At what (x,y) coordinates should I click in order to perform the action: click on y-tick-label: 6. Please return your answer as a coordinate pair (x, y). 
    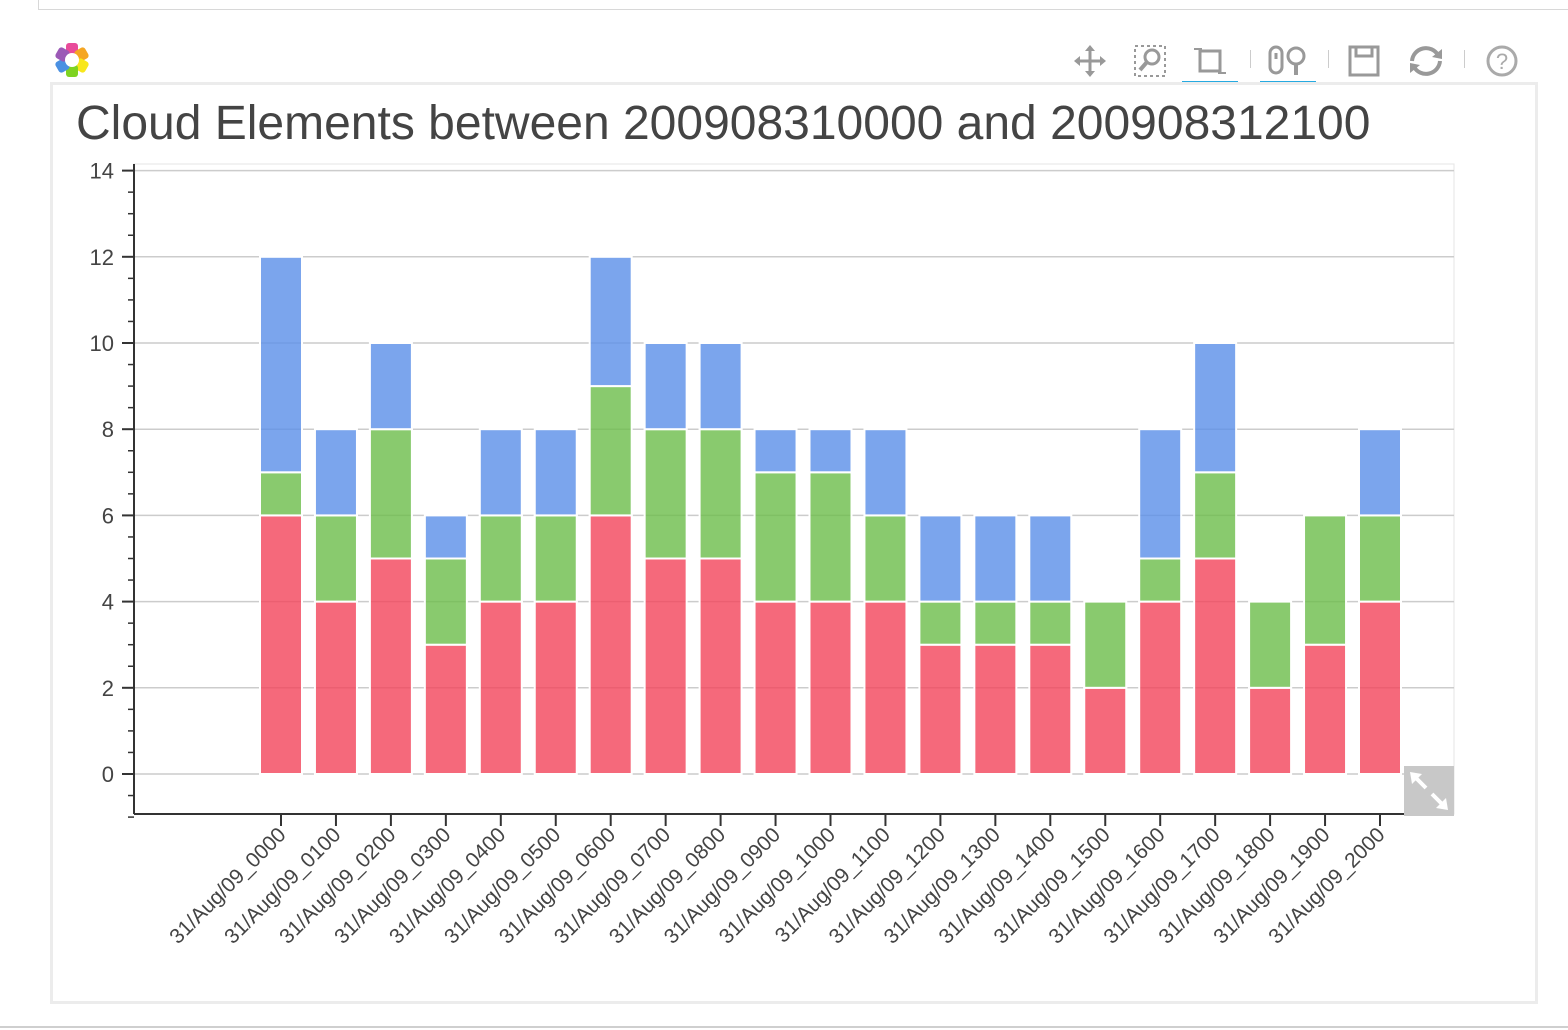
    Looking at the image, I should click on (108, 515).